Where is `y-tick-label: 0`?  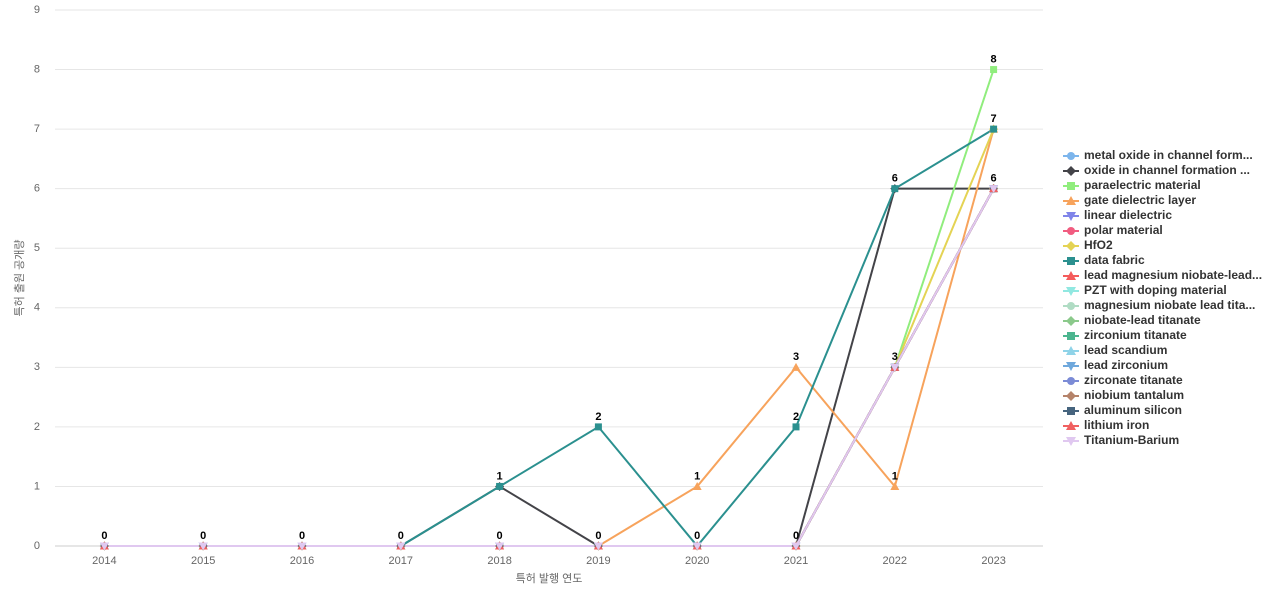
y-tick-label: 0 is located at coordinates (37, 546).